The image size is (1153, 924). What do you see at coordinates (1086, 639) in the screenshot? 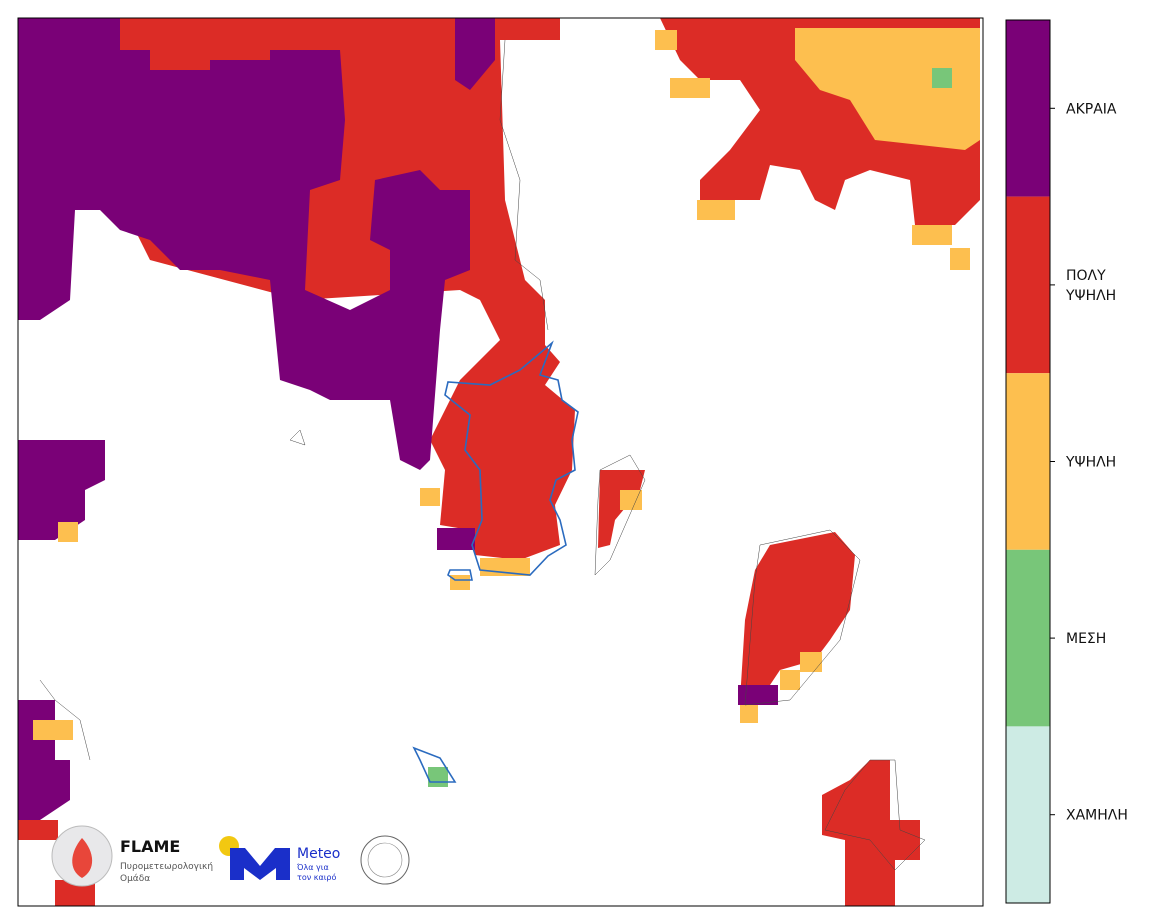
I see `legend-label: ΜΕΣΗ` at bounding box center [1086, 639].